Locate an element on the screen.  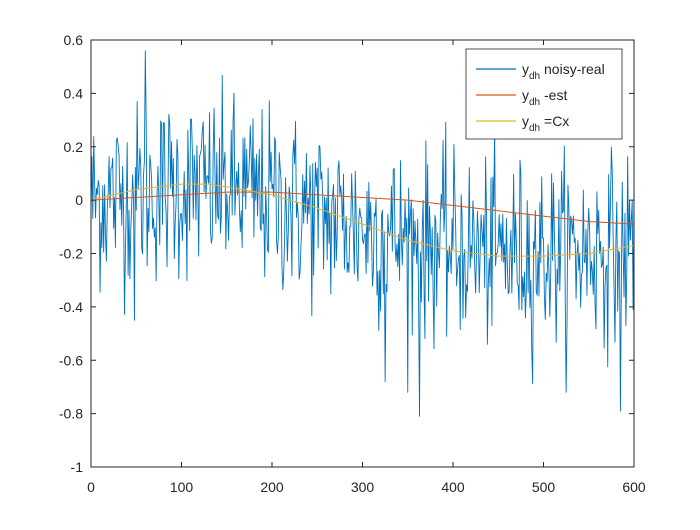
y-tick-label: 0.6 is located at coordinates (74, 40).